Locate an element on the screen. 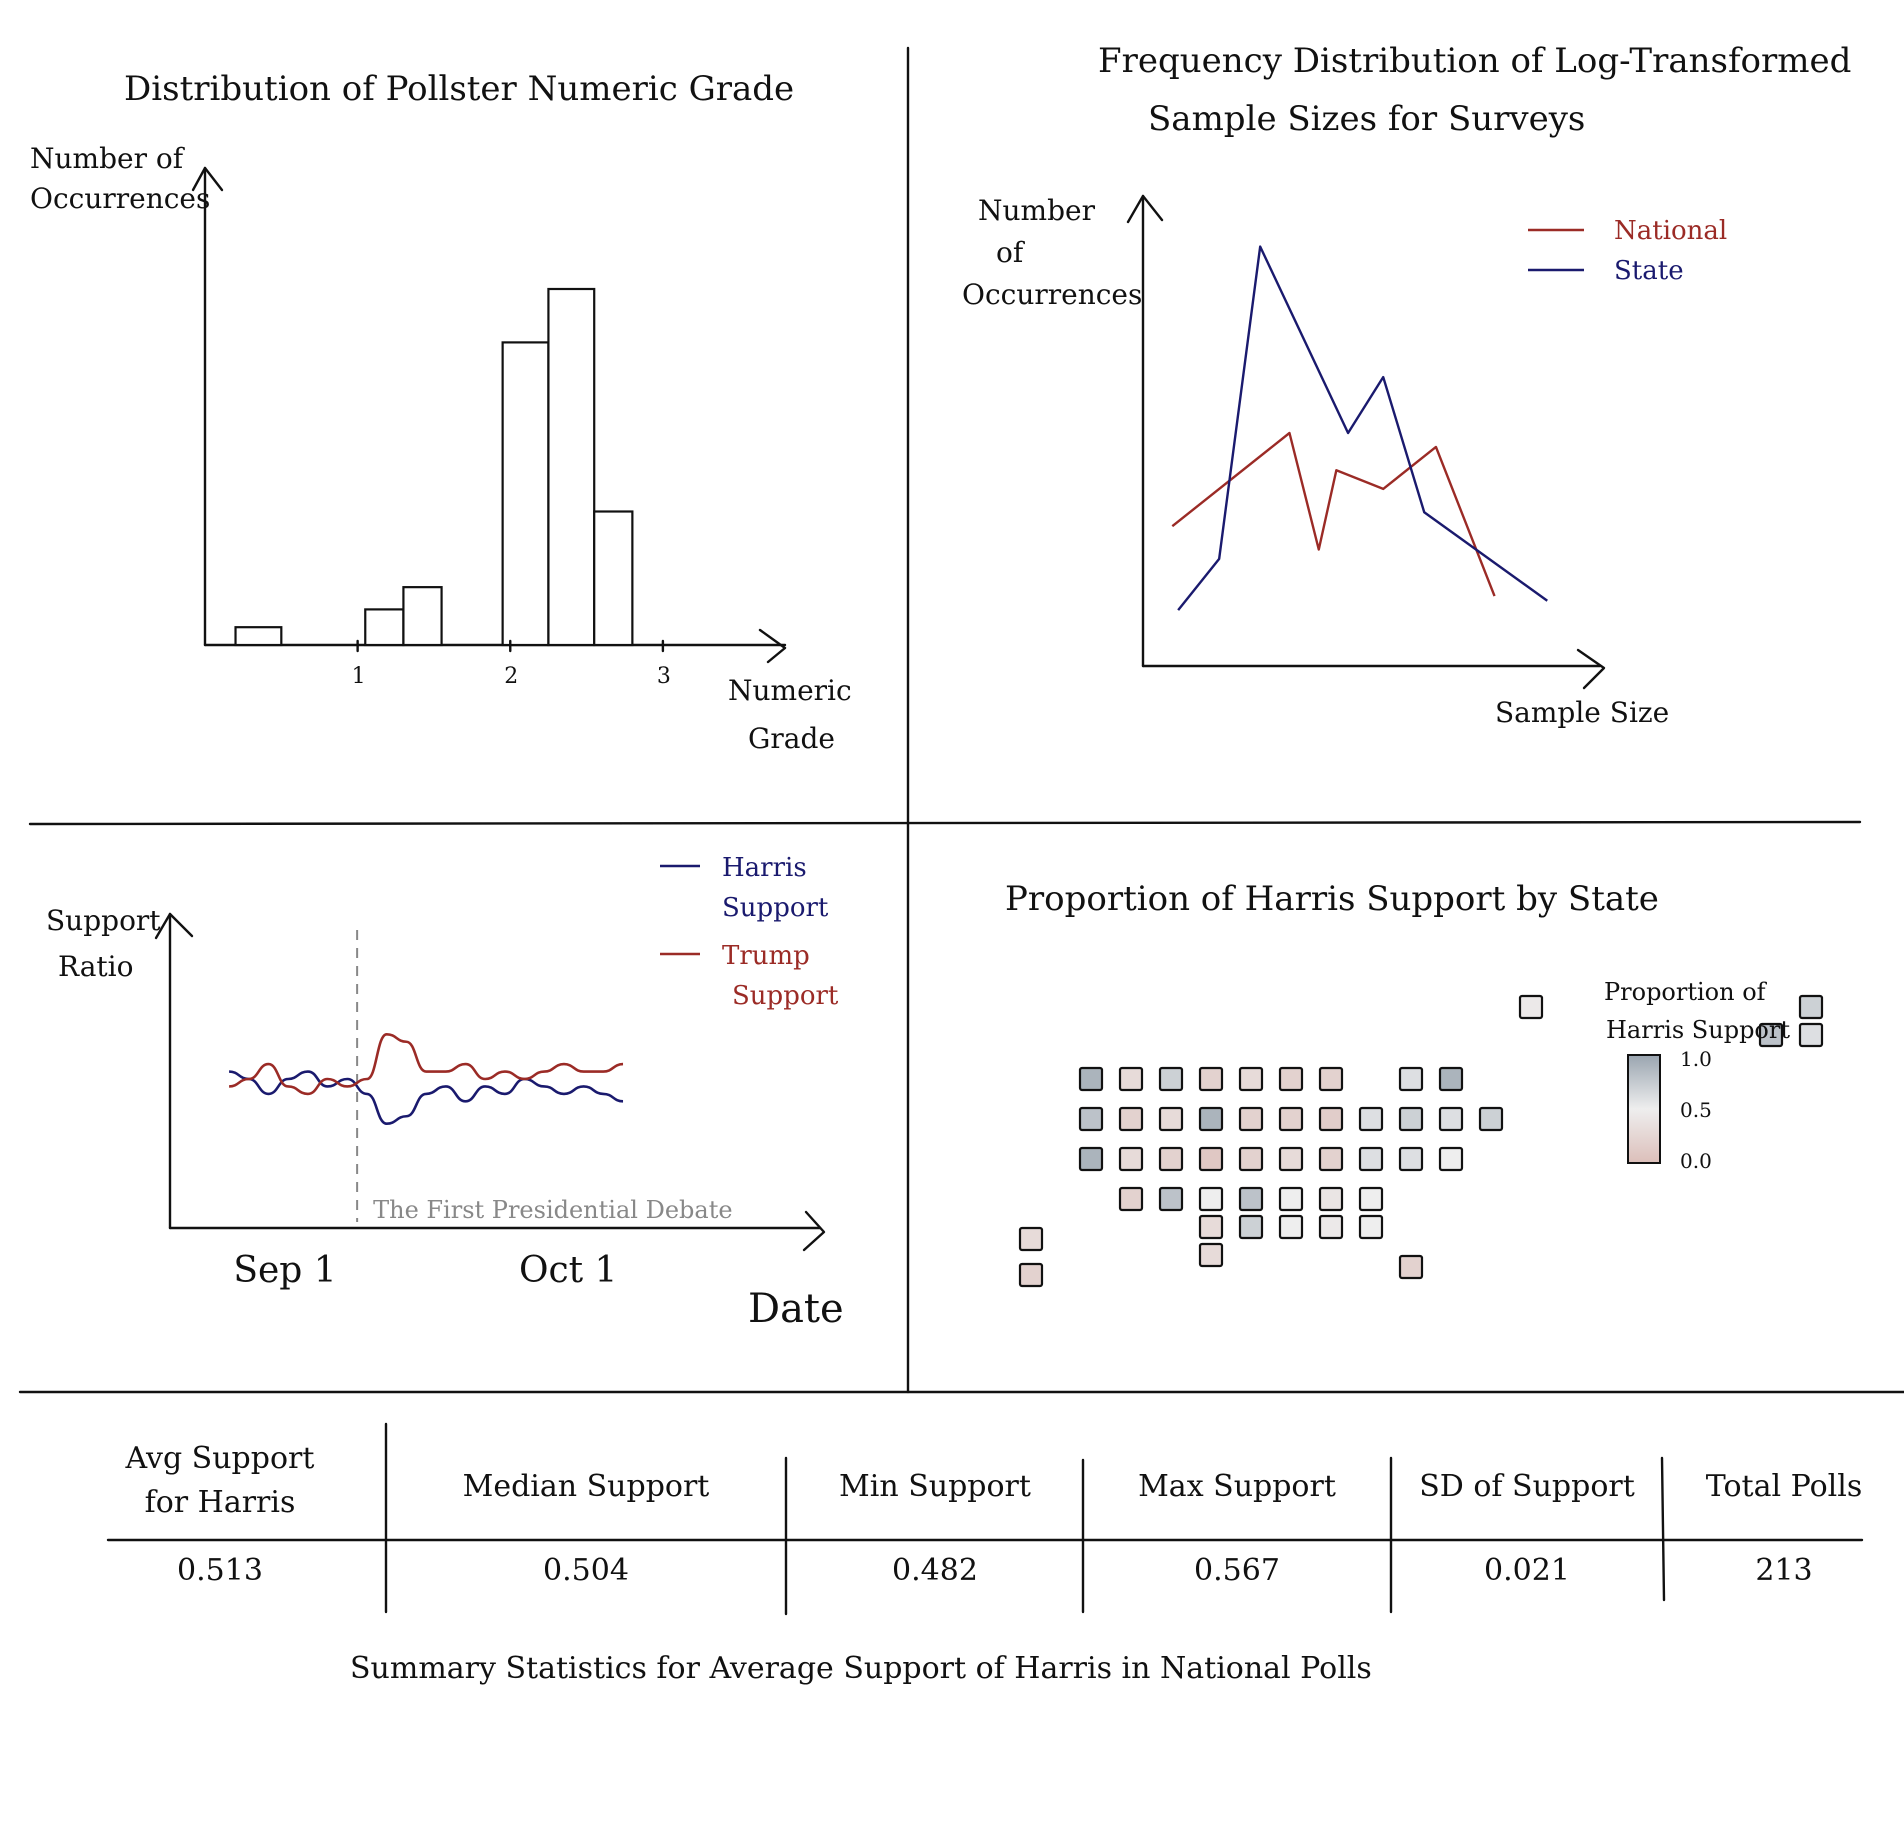  histogram-axes is located at coordinates (489, 415).